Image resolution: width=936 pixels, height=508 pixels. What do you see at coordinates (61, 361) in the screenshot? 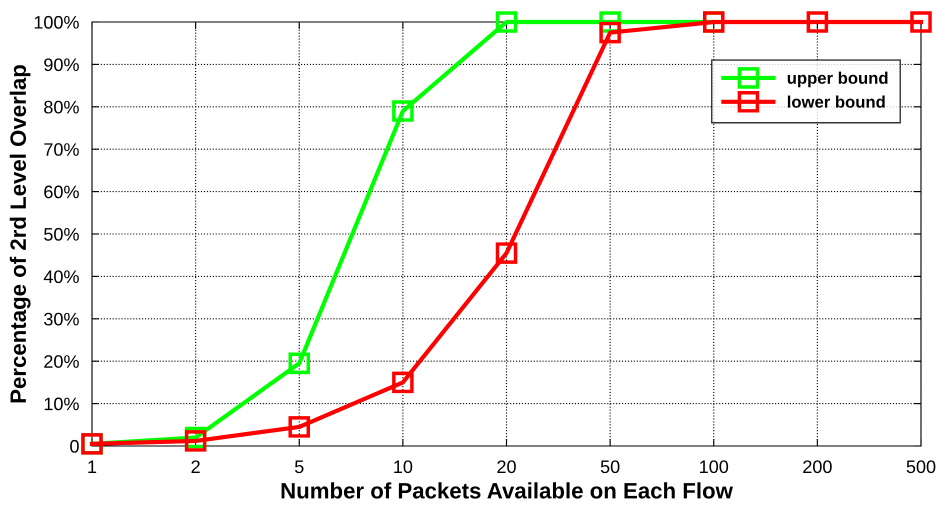
I see `y-tick-label: 20%` at bounding box center [61, 361].